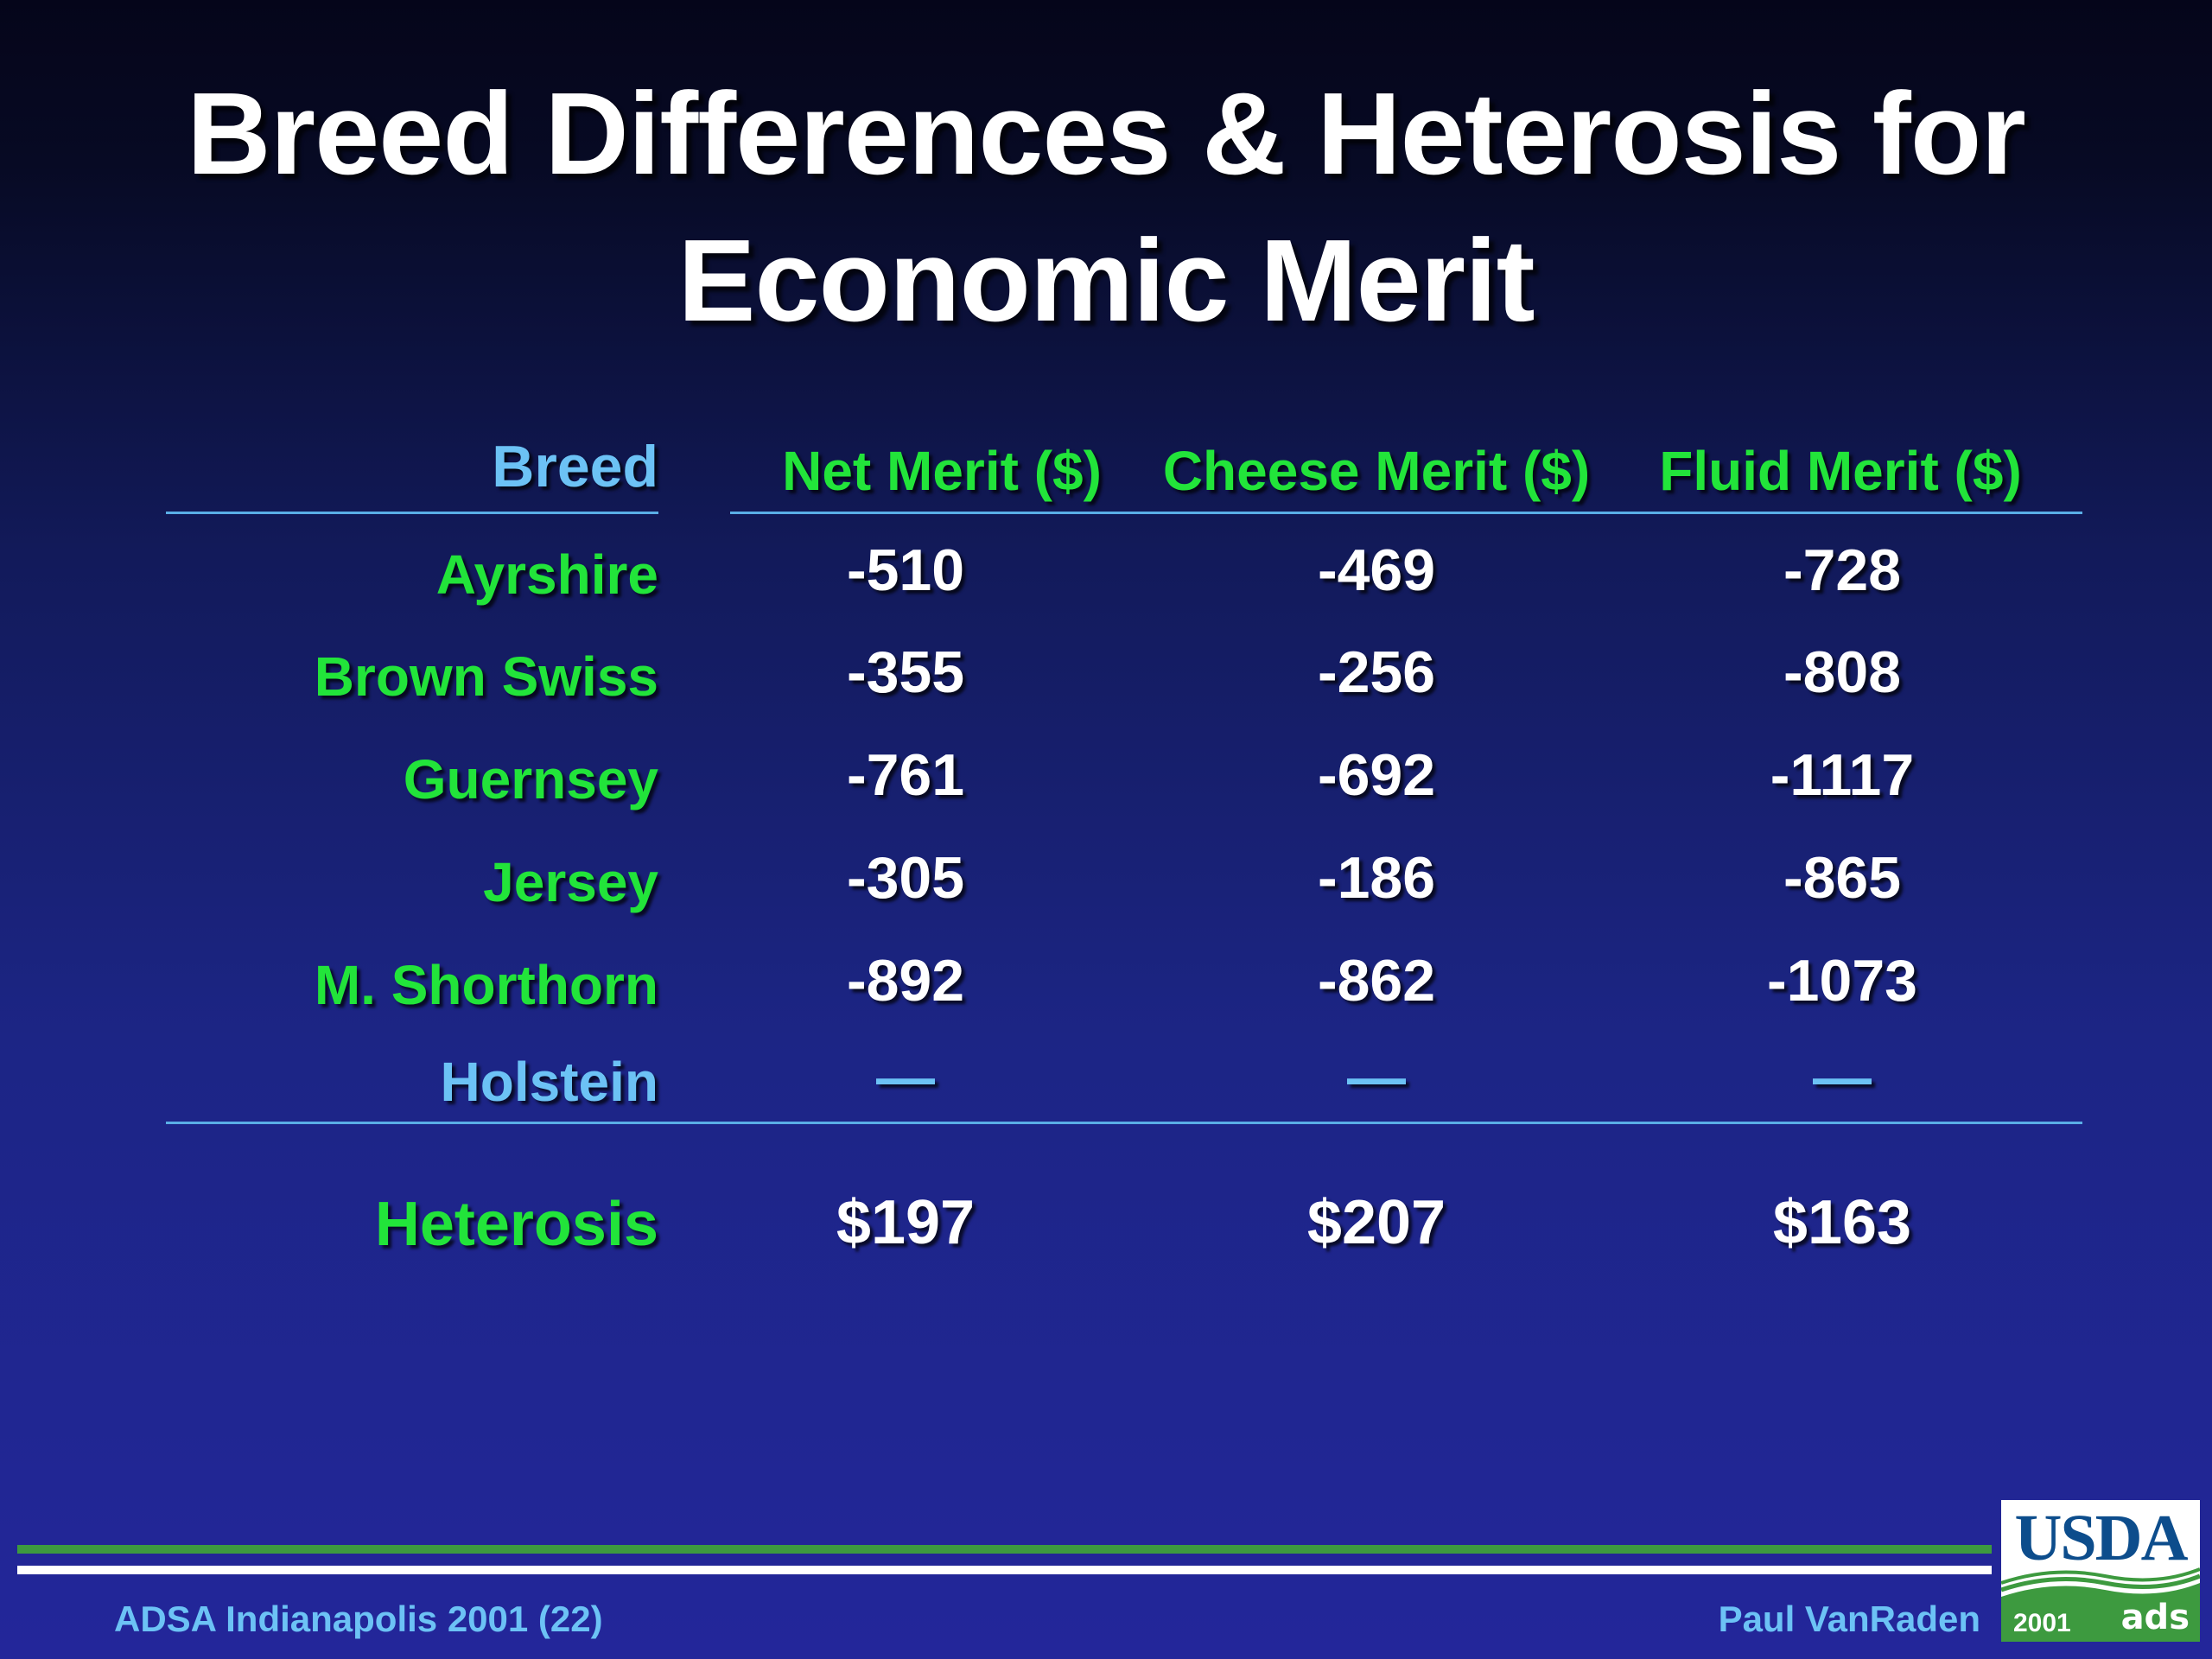 The height and width of the screenshot is (1659, 2212). Describe the element at coordinates (905, 981) in the screenshot. I see `net-merit-m-shorthorn: -892` at that location.